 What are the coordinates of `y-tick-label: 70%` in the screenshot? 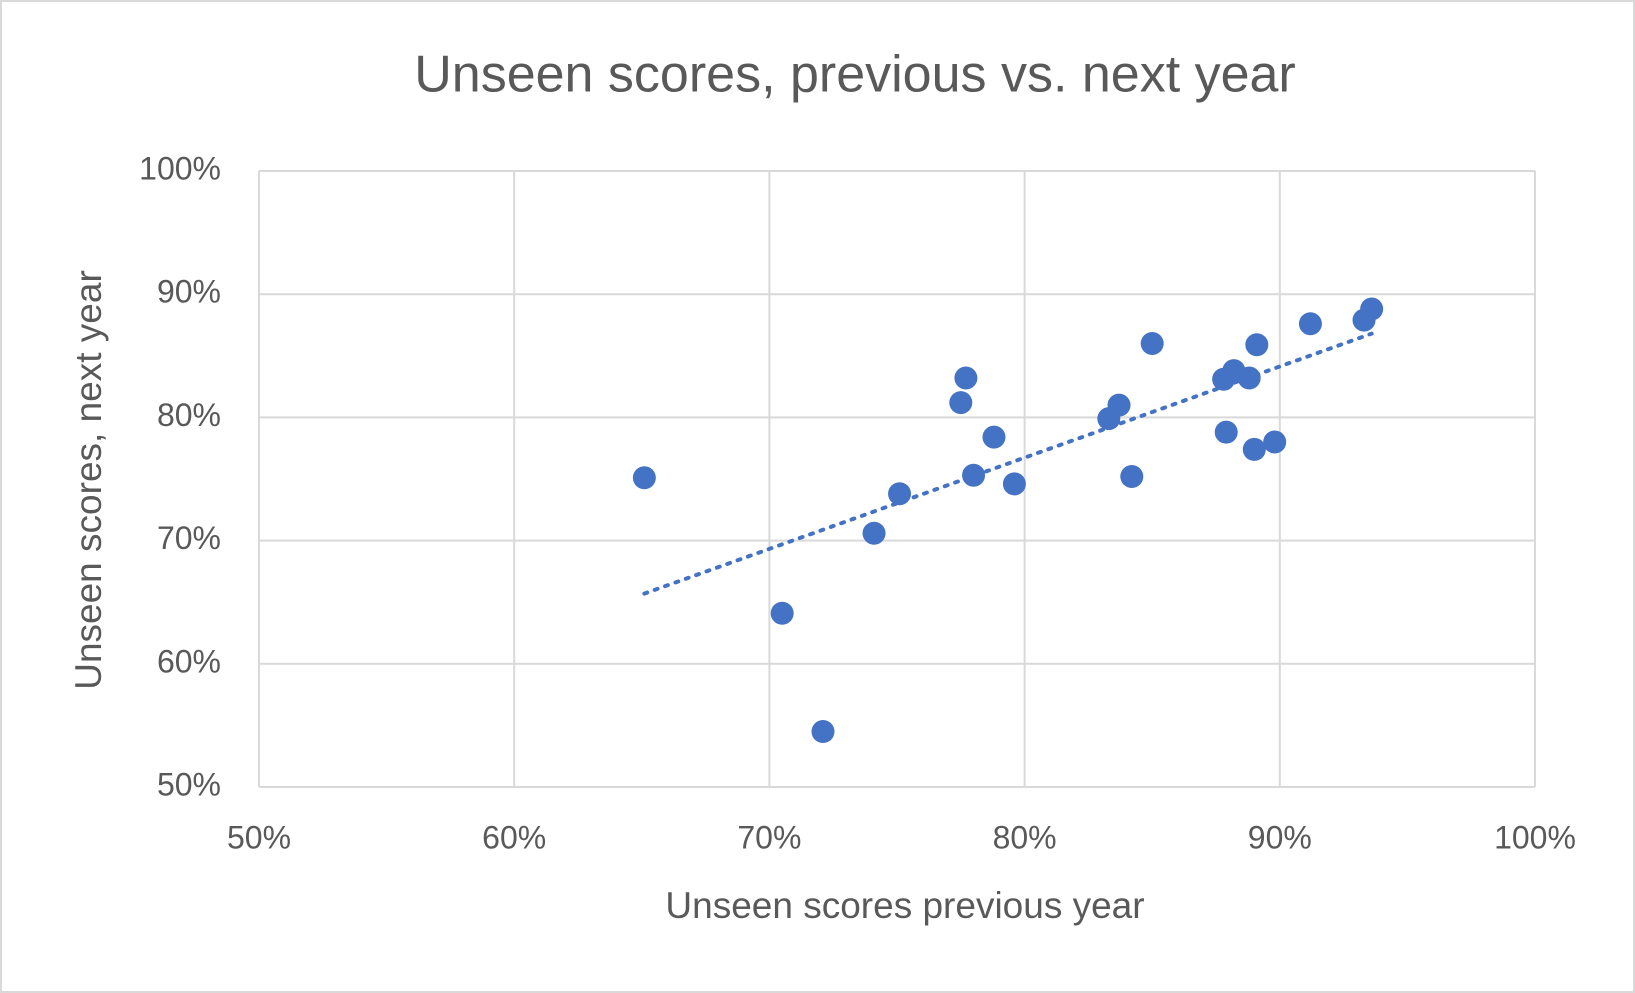 It's located at (189, 538).